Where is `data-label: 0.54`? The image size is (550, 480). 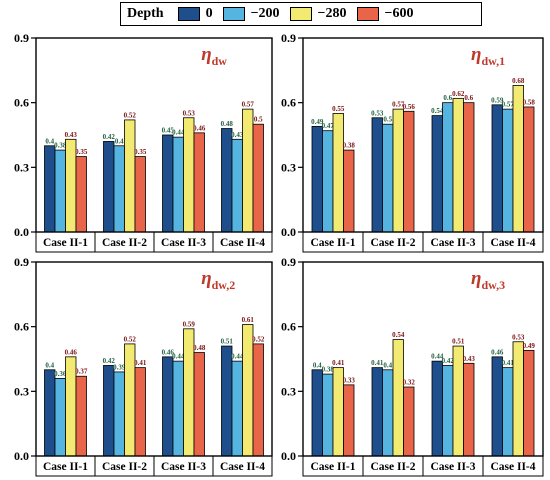
data-label: 0.54 is located at coordinates (437, 111).